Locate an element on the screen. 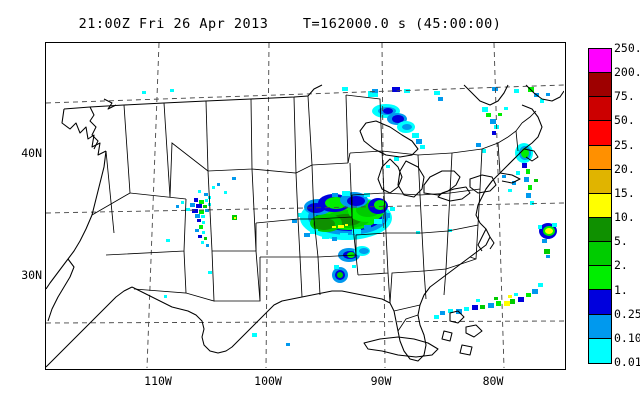  colorbar-tick-025: 0.25 is located at coordinates (627, 313).